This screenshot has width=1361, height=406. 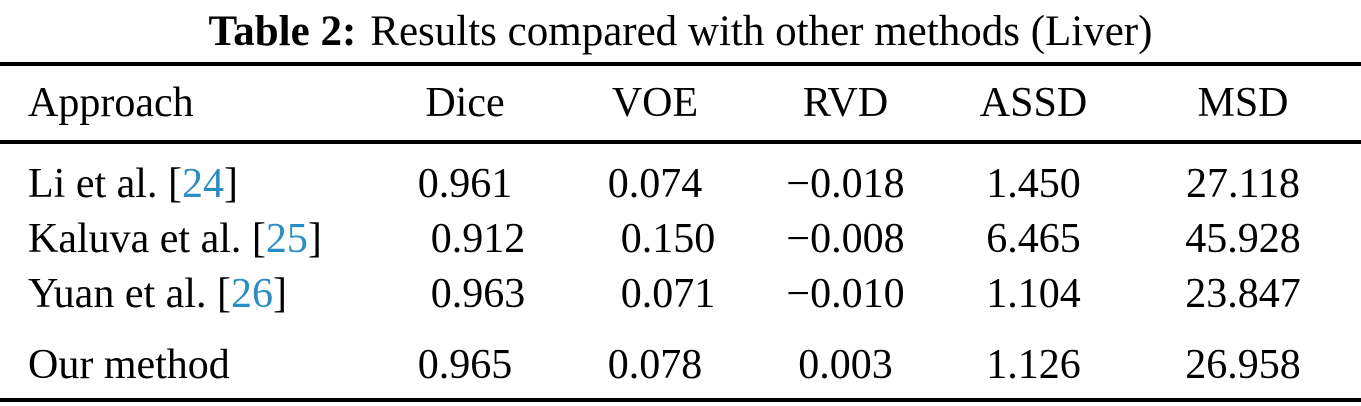 What do you see at coordinates (845, 365) in the screenshot?
I see `value-cell-rvd: 0.003` at bounding box center [845, 365].